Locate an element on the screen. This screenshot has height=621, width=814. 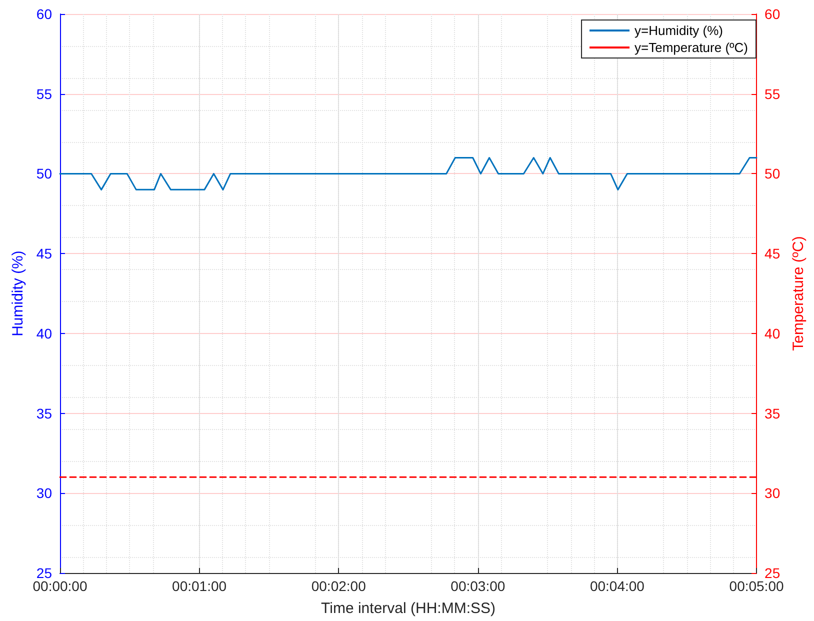
y-tick-label: 55 is located at coordinates (44, 94).